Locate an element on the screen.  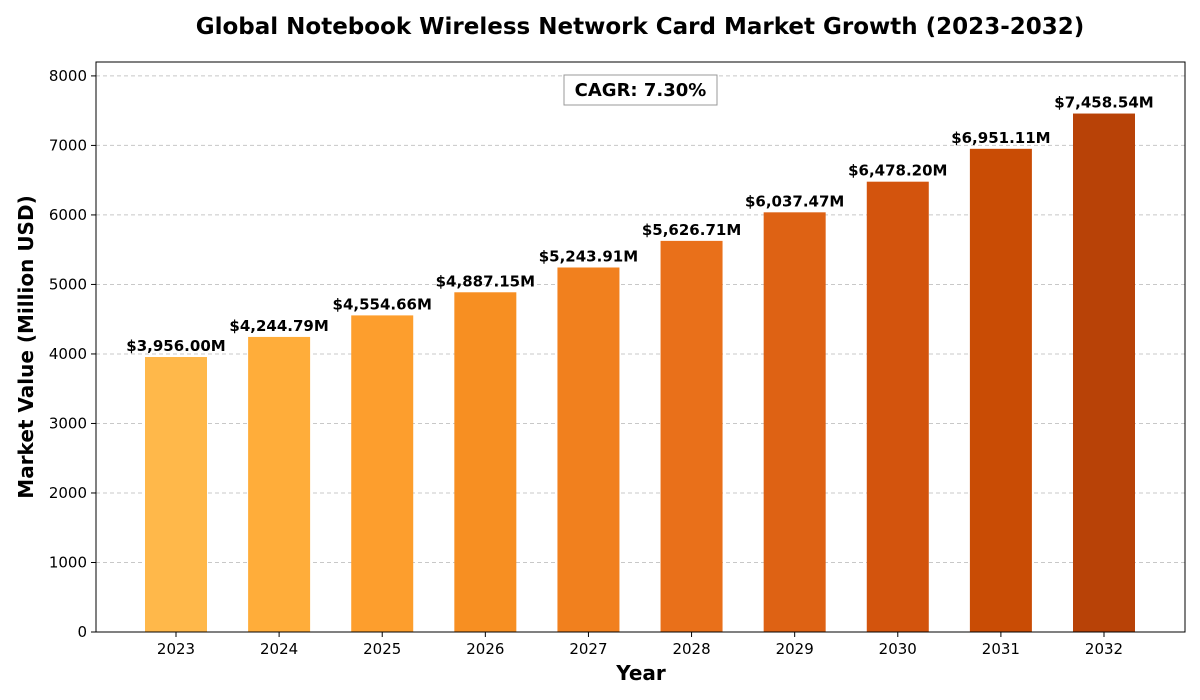
y-tick-label: 4000 is located at coordinates (68, 354).